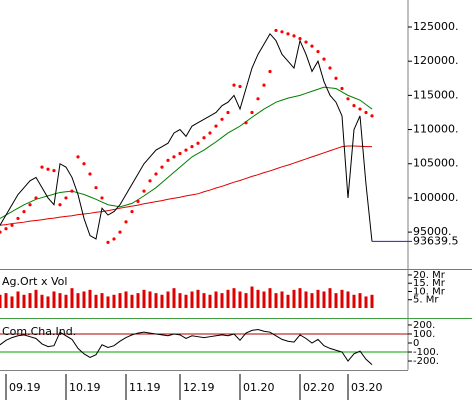 This screenshot has width=472, height=408. Describe the element at coordinates (34, 281) in the screenshot. I see `panel-label: Ag.Ort x Vol` at that location.